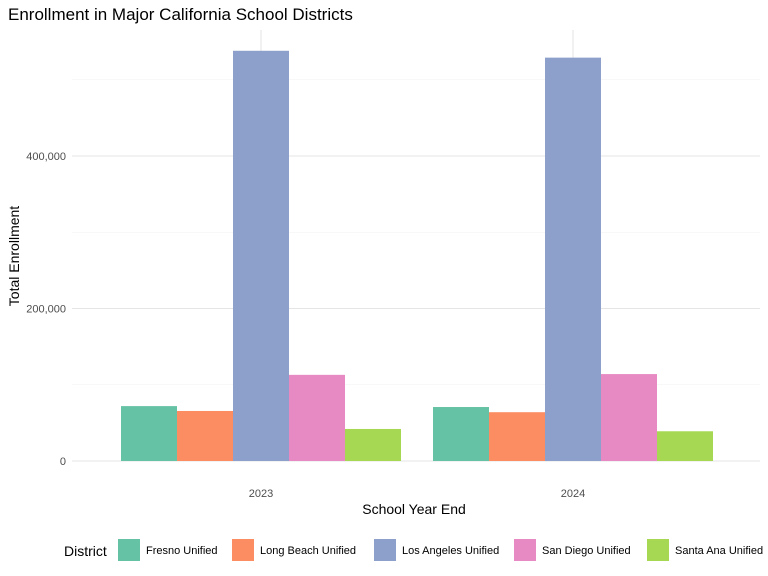 The width and height of the screenshot is (768, 576). I want to click on legend-label: Los Angeles Unified, so click(450, 551).